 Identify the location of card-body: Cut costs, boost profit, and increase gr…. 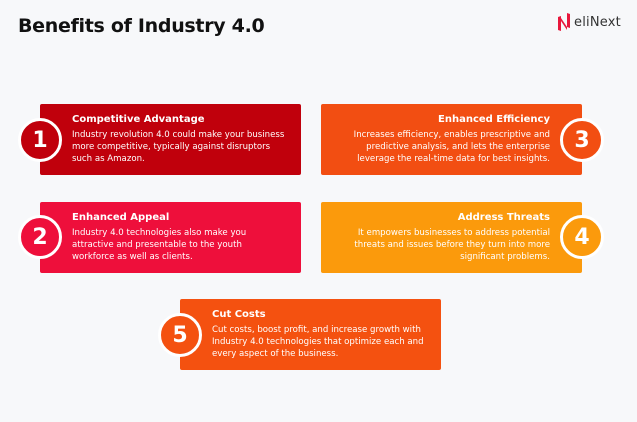
(318, 342).